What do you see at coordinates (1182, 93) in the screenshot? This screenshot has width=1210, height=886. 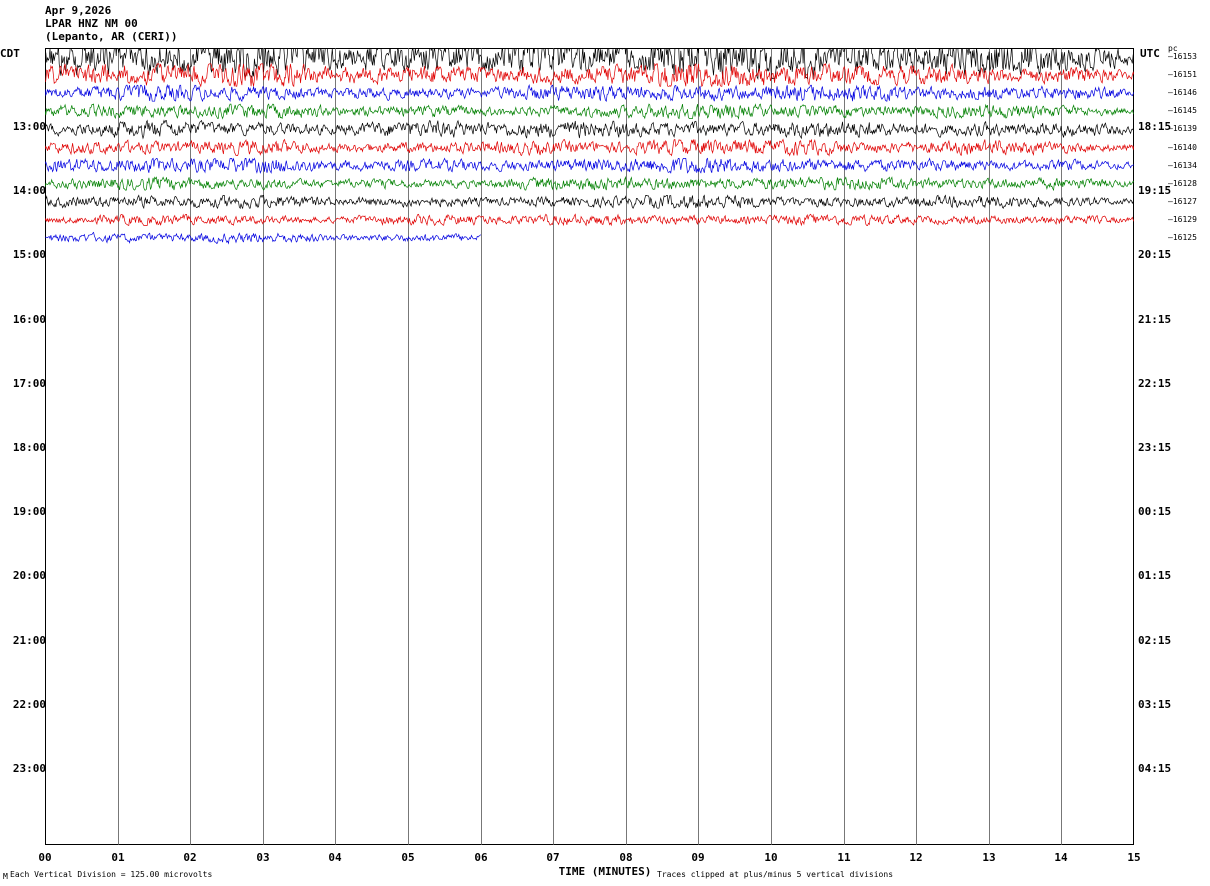 I see `trace-count-label: –16146` at bounding box center [1182, 93].